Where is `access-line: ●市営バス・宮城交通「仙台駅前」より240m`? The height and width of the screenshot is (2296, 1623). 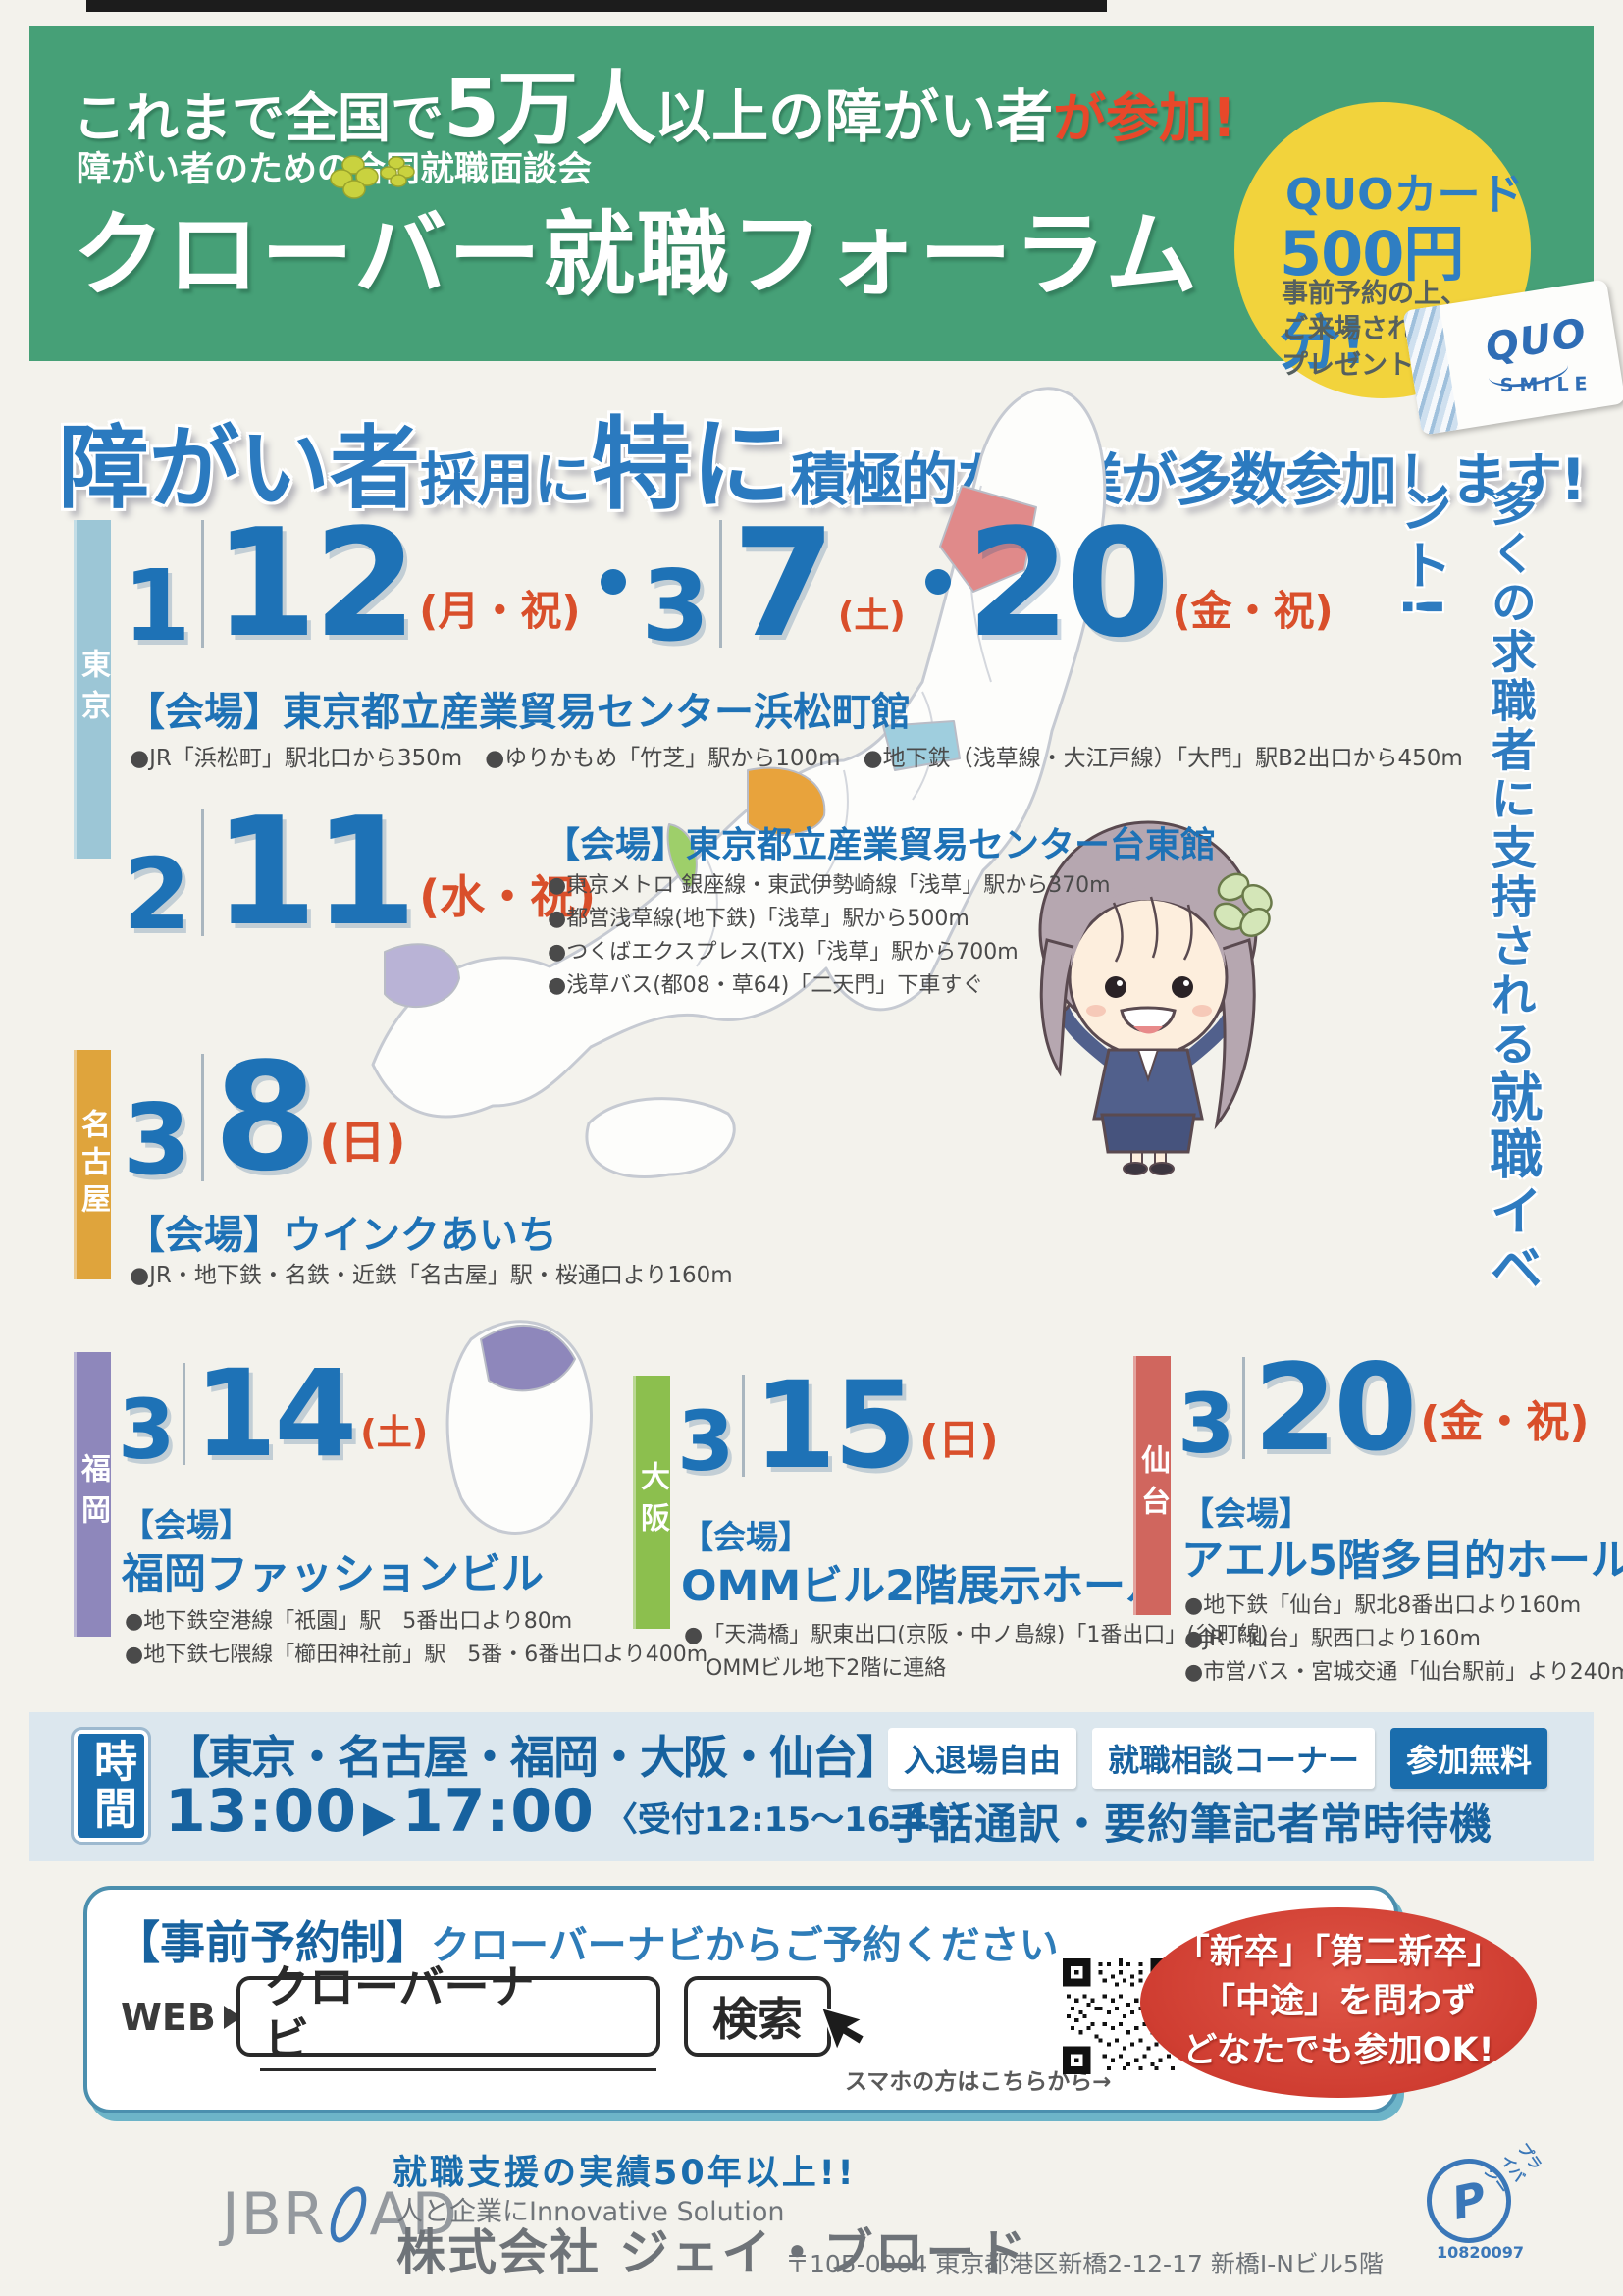
access-line: ●市営バス・宮城交通「仙台駅前」より240m is located at coordinates (1403, 1673).